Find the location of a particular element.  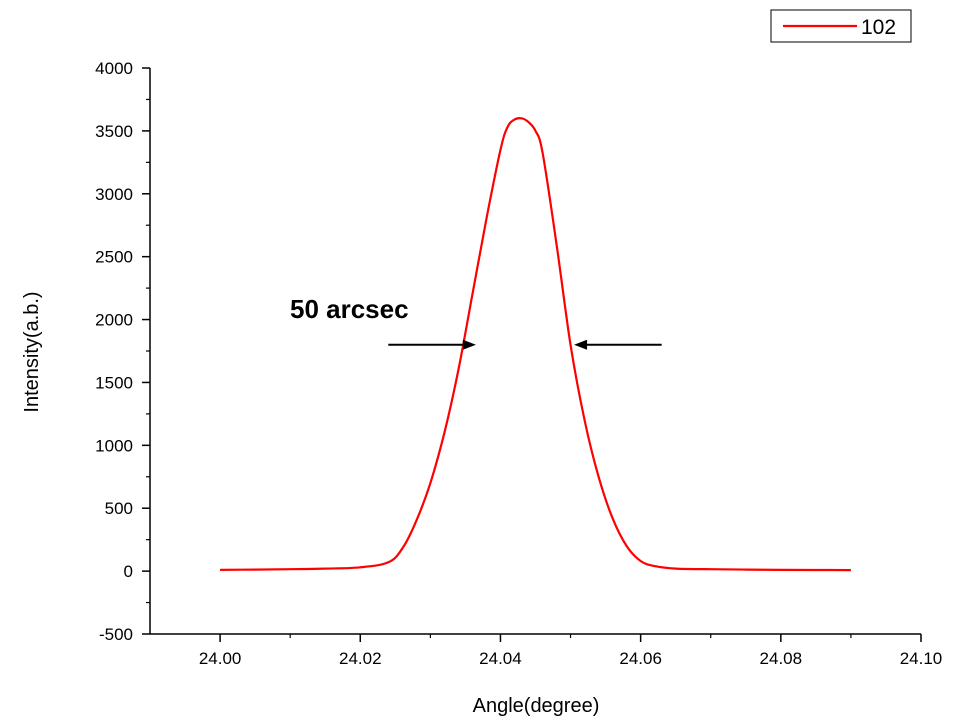

annotation: 50 arcsec is located at coordinates (476, 322).